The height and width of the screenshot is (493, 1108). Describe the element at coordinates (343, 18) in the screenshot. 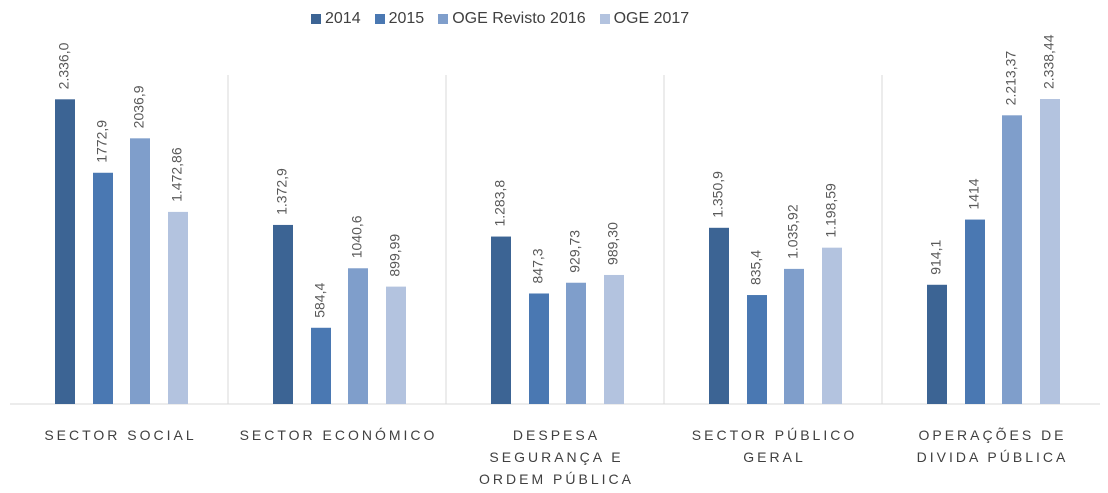

I see `legend-label: 2014` at that location.